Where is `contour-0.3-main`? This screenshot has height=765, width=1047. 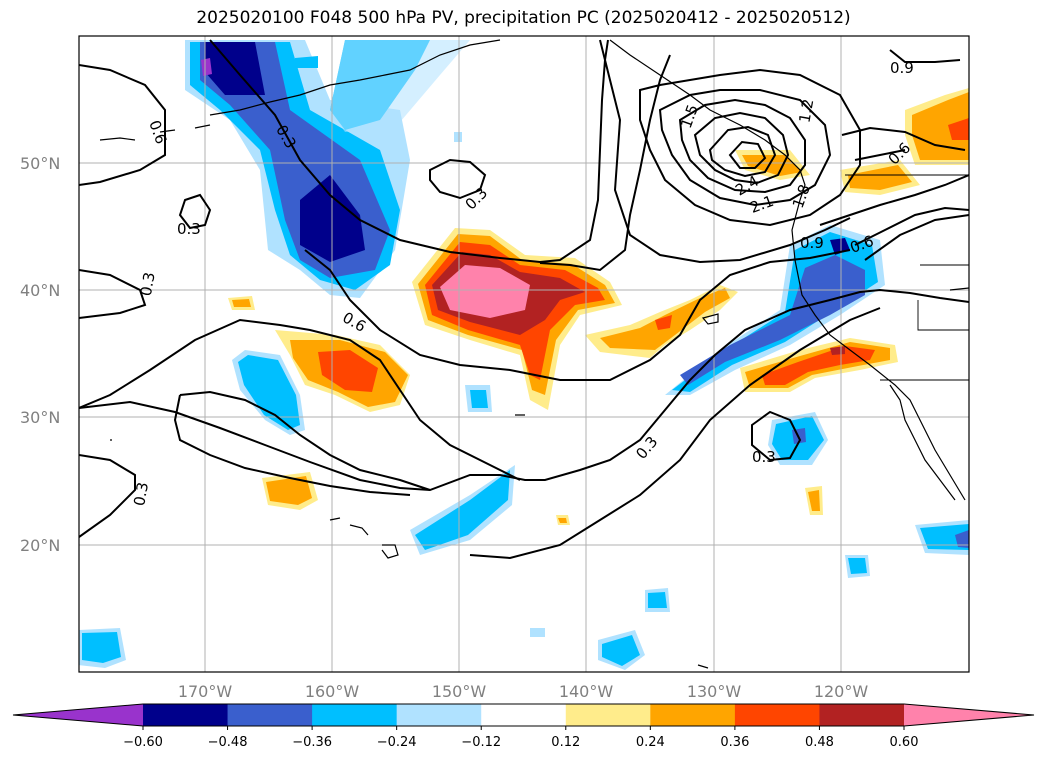
contour-0.3-main is located at coordinates (409, 151).